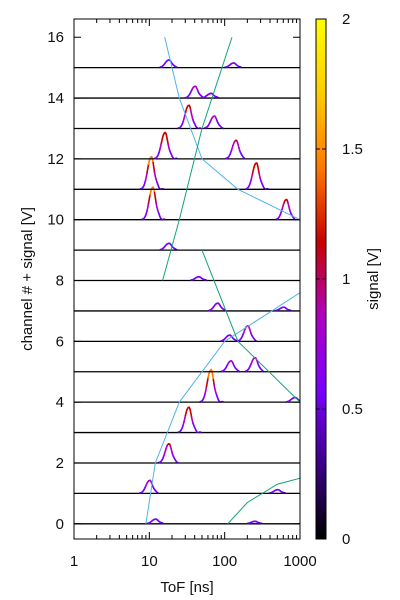  Describe the element at coordinates (352, 149) in the screenshot. I see `colorbar-tick-label: 1.5` at that location.